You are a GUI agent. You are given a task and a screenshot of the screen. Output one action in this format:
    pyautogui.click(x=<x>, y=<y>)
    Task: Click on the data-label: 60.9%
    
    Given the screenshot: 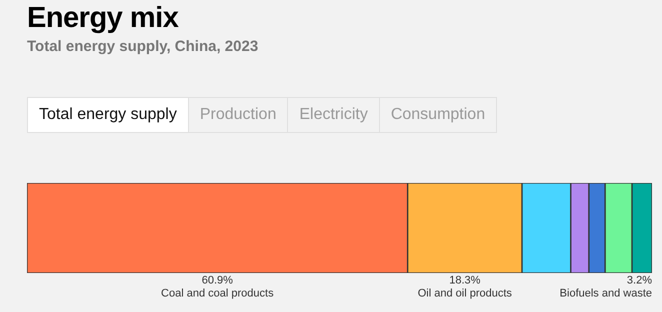 What is the action you would take?
    pyautogui.click(x=218, y=280)
    